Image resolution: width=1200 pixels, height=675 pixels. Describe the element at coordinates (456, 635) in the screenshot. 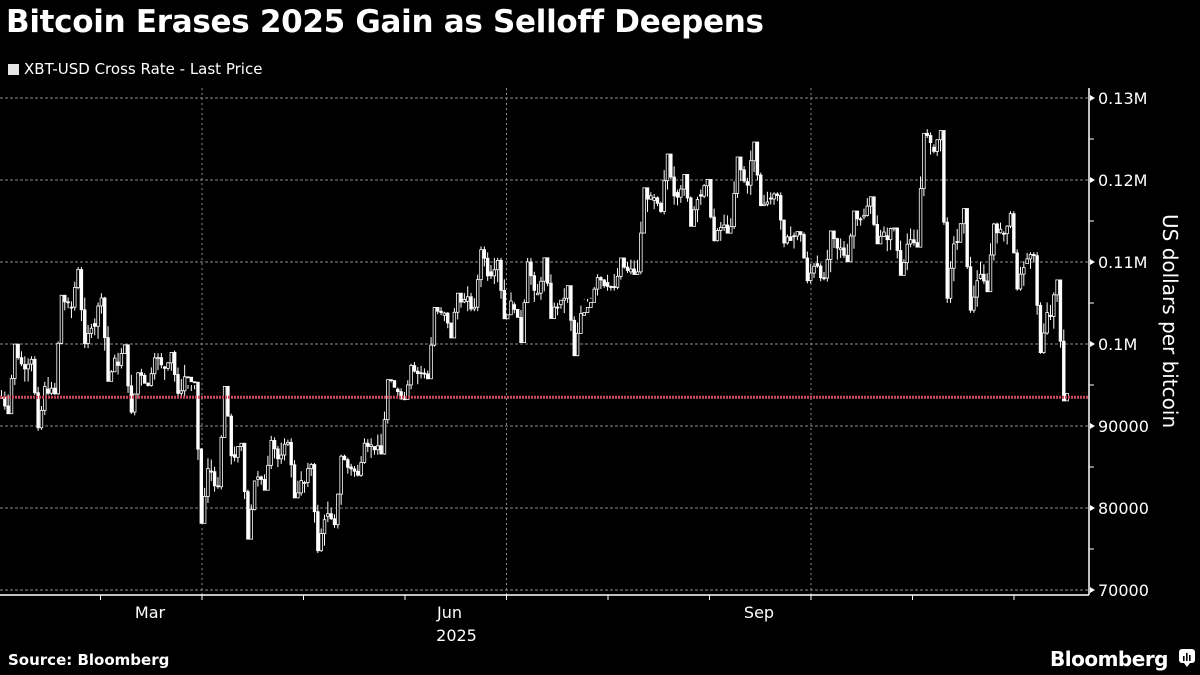

I see `x-year-label: 2025` at that location.